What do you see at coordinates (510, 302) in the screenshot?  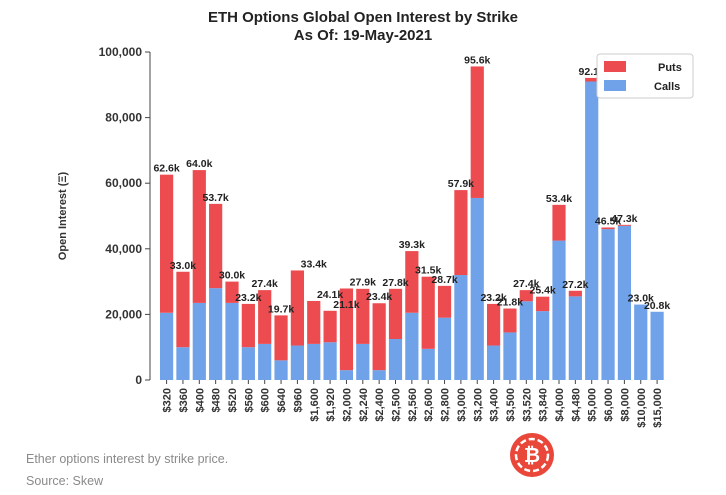 I see `data-label: 21.8k` at bounding box center [510, 302].